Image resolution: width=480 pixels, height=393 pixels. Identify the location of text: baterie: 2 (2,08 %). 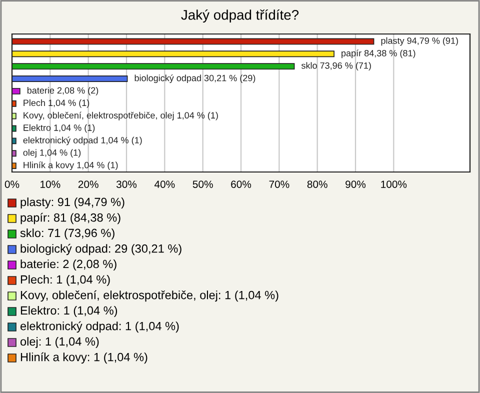
(68, 264).